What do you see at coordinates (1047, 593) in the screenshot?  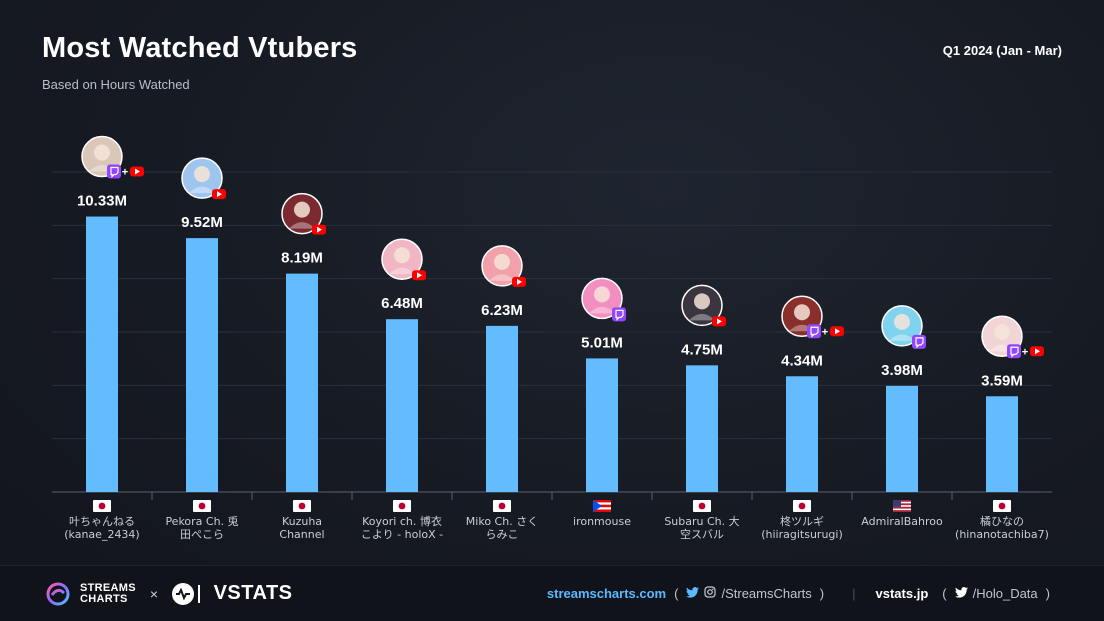 I see `paren-close-2: )` at bounding box center [1047, 593].